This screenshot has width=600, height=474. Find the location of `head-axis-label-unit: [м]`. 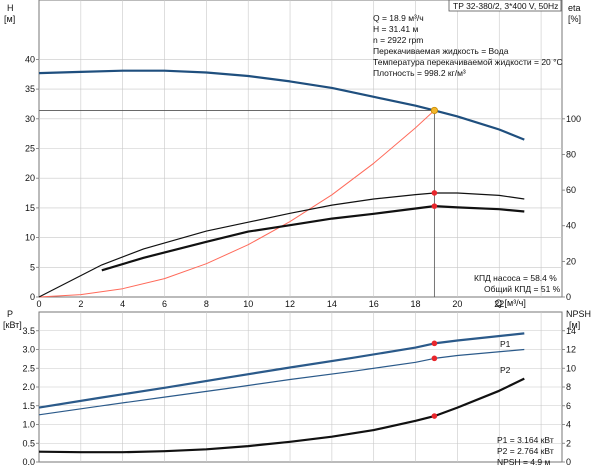

head-axis-label-unit: [м] is located at coordinates (9, 19).